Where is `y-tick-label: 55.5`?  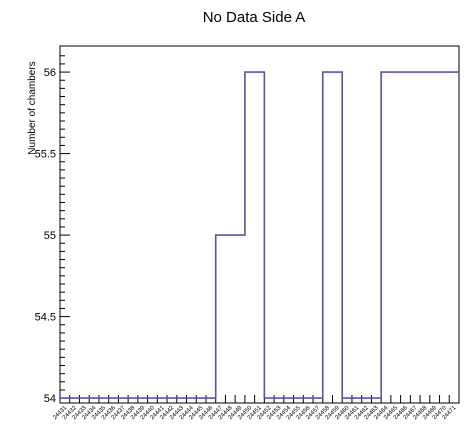 y-tick-label: 55.5 is located at coordinates (45, 155).